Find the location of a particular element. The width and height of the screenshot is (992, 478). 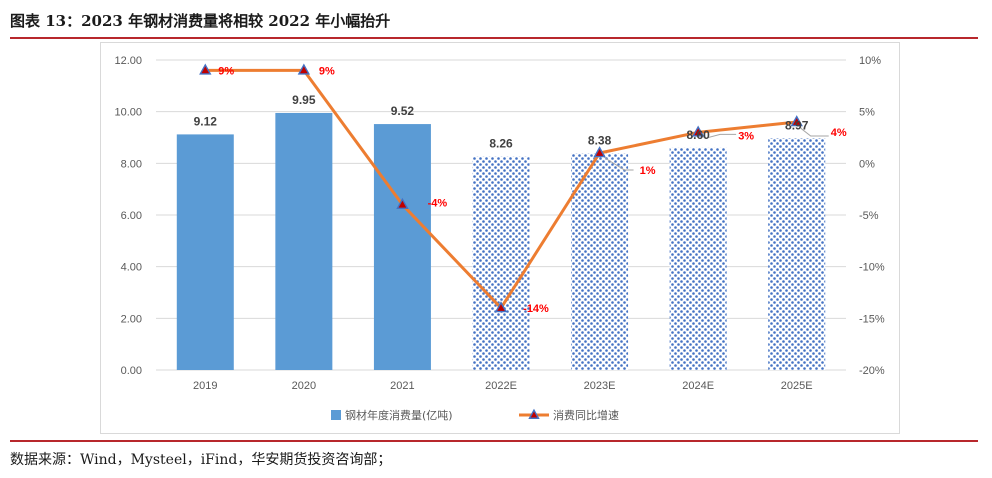

x-tick-label: 2022E is located at coordinates (501, 386).